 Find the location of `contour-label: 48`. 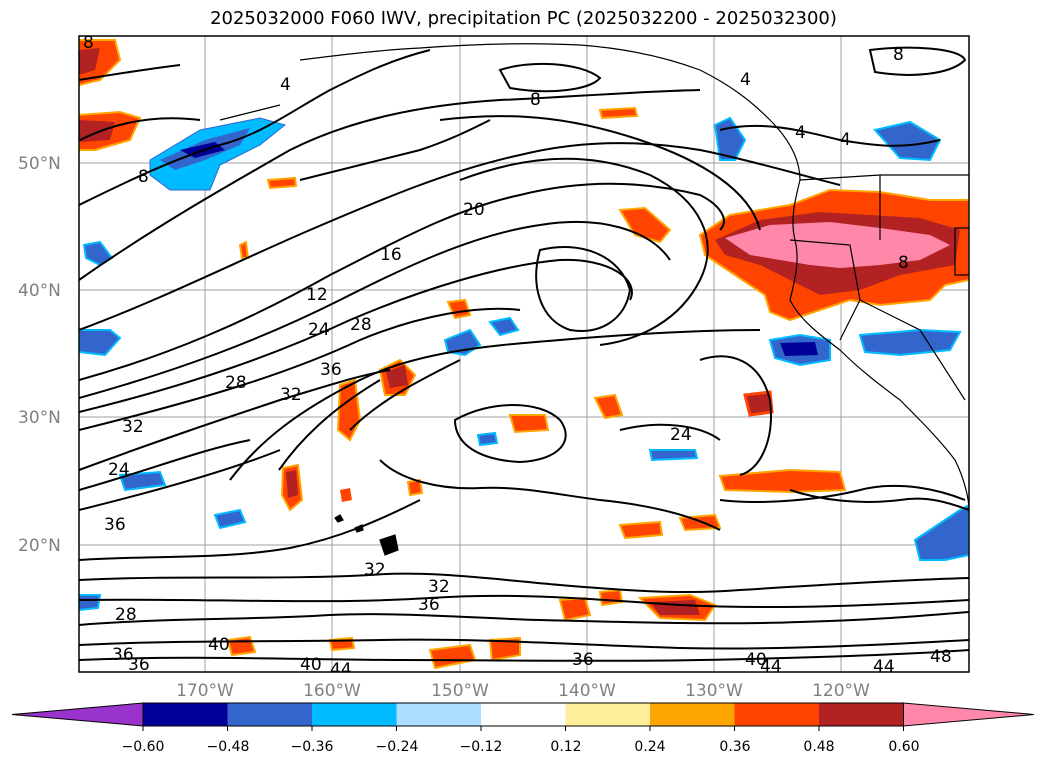

contour-label: 48 is located at coordinates (941, 657).